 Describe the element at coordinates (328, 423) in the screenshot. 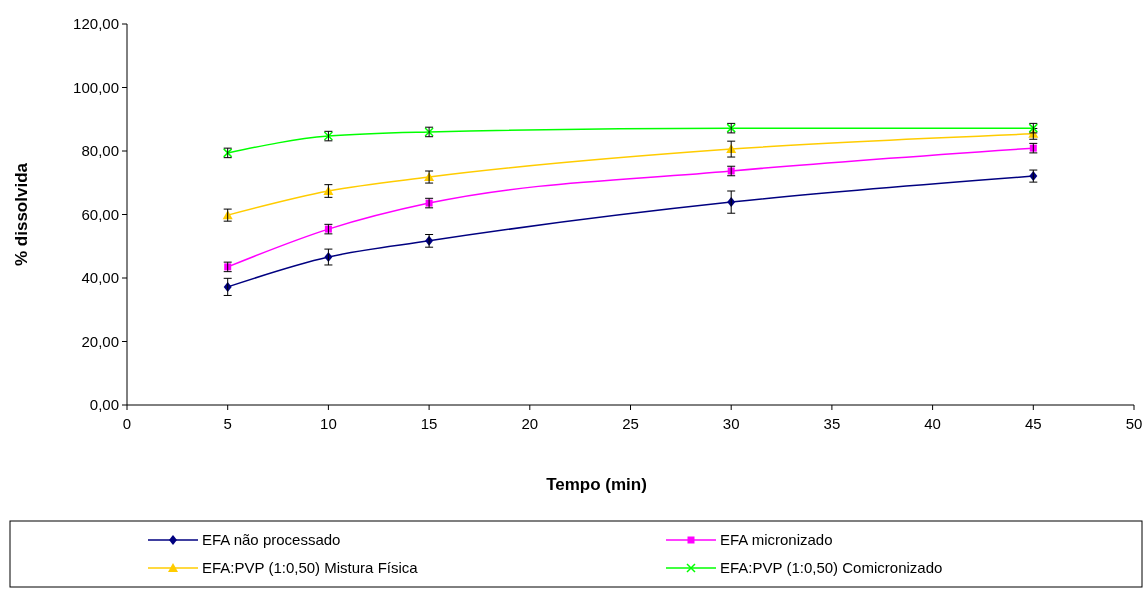

I see `x-tick-label: 10` at that location.